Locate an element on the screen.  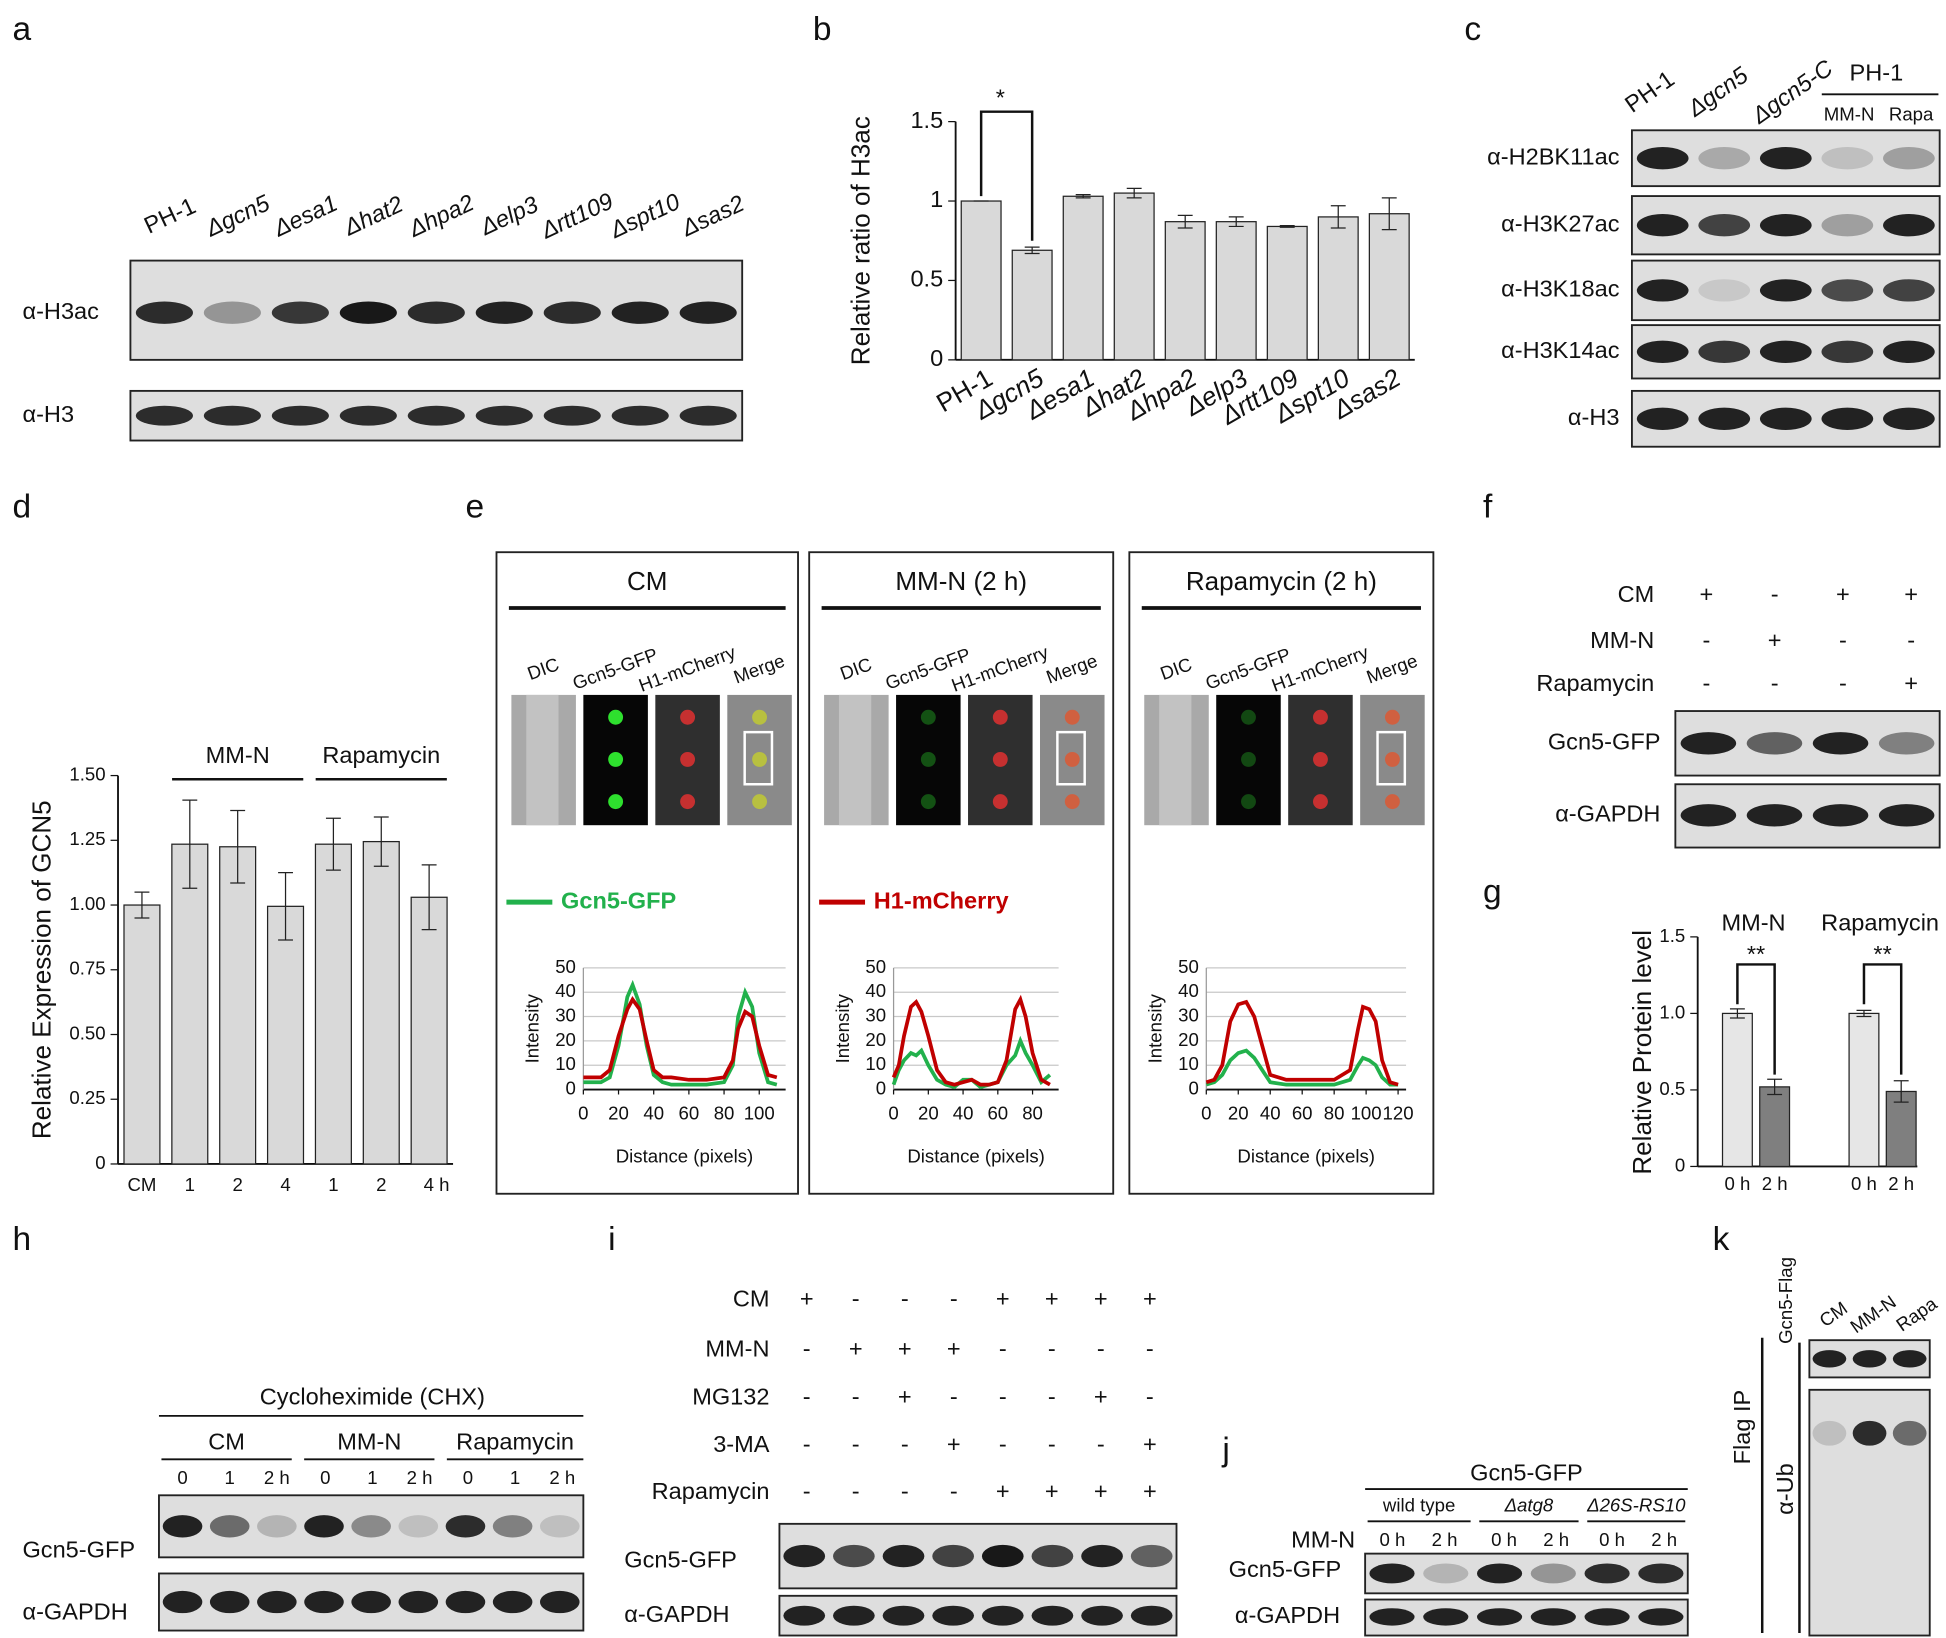
time-label: 1 is located at coordinates (515, 1477).